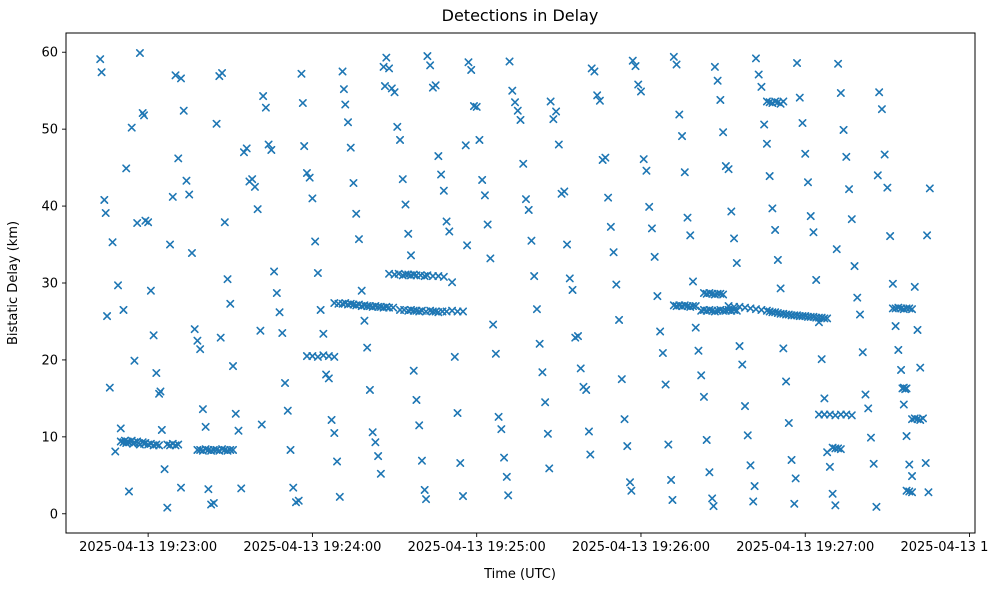  What do you see at coordinates (312, 547) in the screenshot?
I see `x-tick-label: 2025-04-13 19:24:00` at bounding box center [312, 547].